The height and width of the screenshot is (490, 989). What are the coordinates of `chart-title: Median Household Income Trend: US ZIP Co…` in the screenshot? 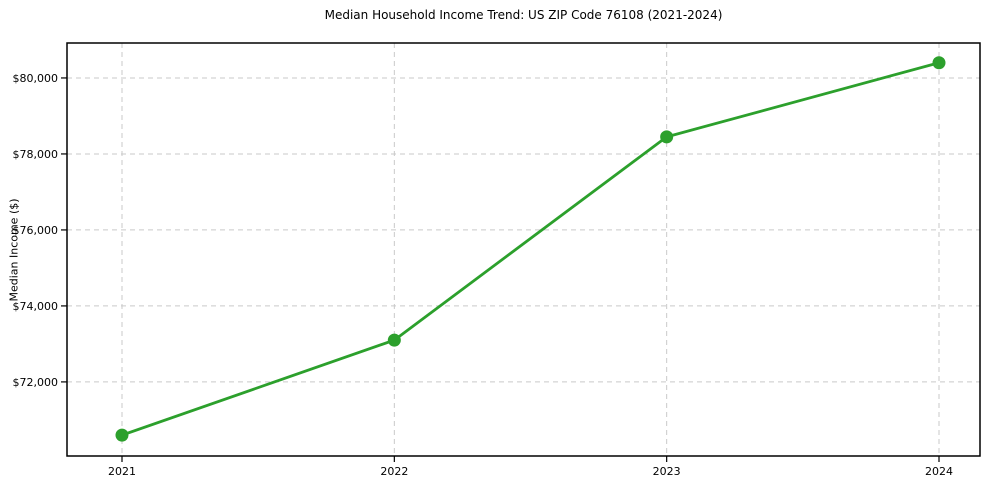 It's located at (523, 15).